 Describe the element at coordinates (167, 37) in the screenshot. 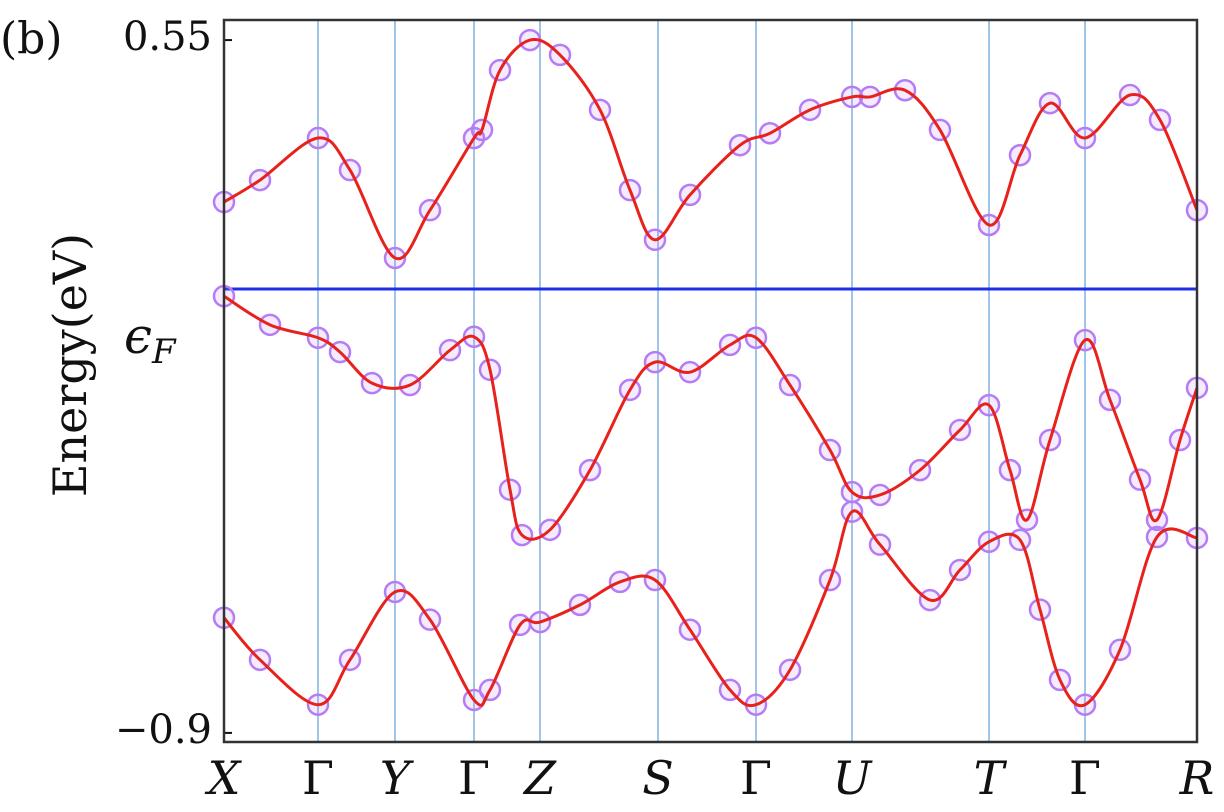

I see `y-tick-label: 0.55` at that location.